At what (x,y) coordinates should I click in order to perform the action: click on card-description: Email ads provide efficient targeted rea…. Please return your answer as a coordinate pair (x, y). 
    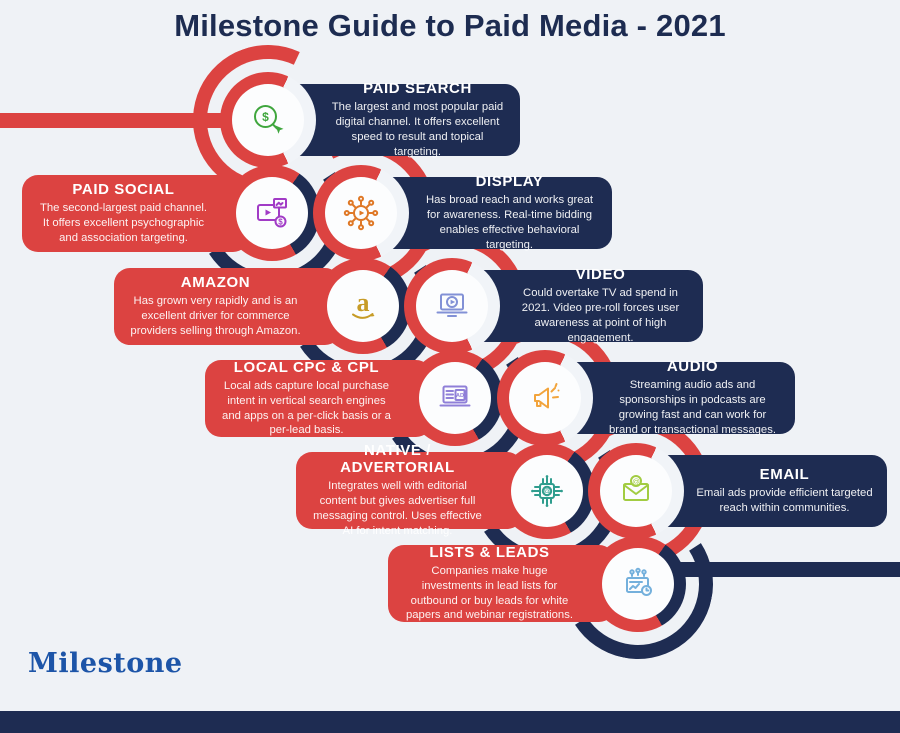
    Looking at the image, I should click on (784, 500).